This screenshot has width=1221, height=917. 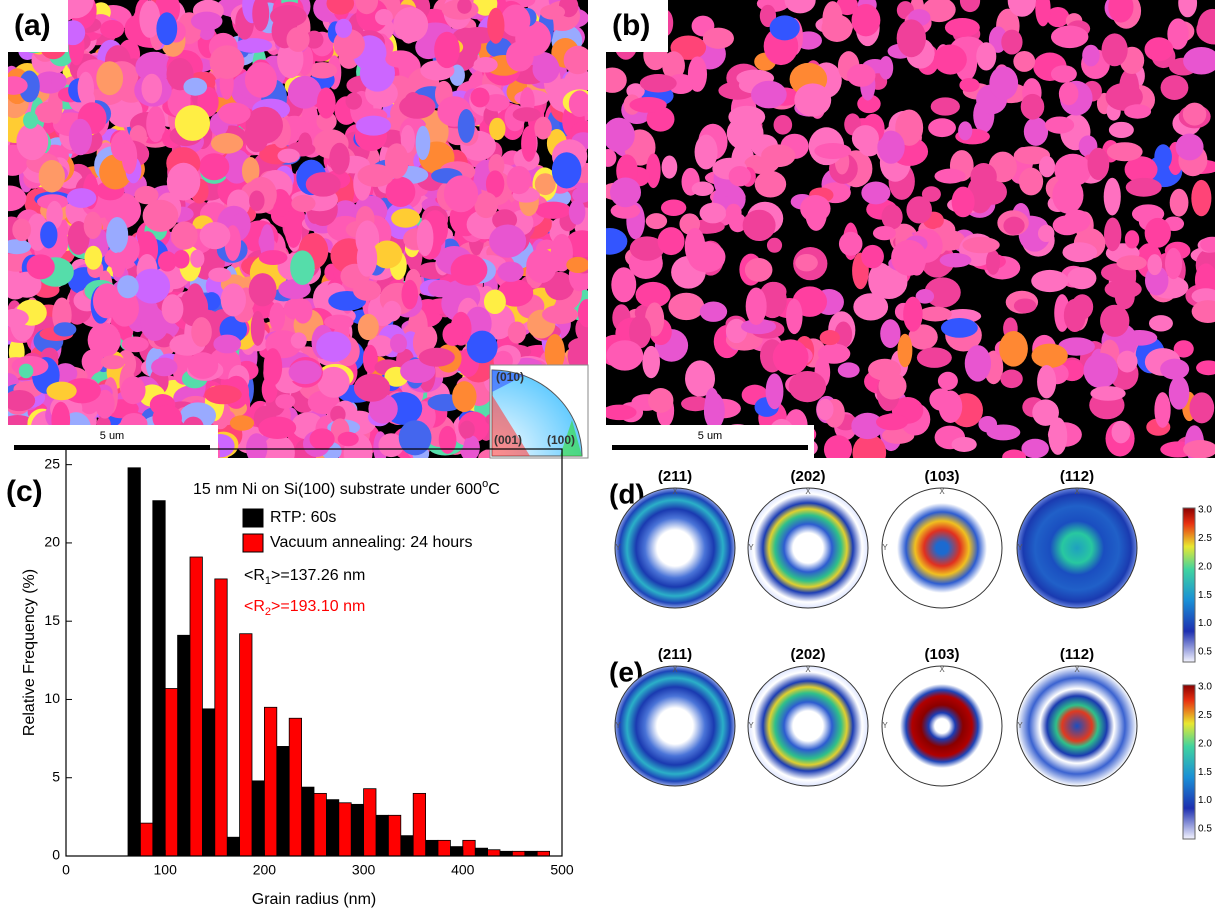 I want to click on pole-label: (202), so click(x=807, y=654).